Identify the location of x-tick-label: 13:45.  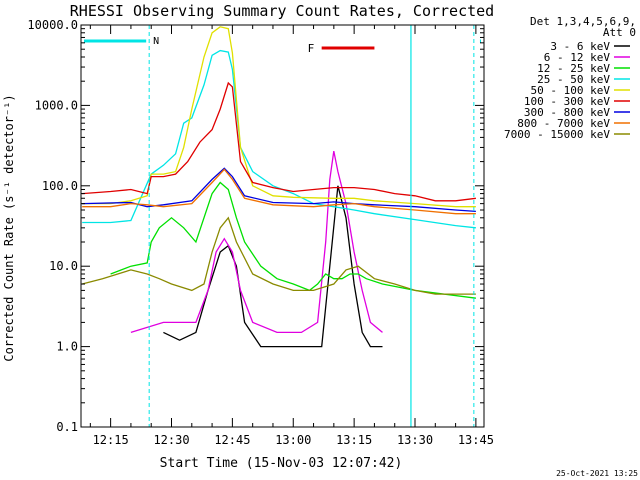
(476, 440).